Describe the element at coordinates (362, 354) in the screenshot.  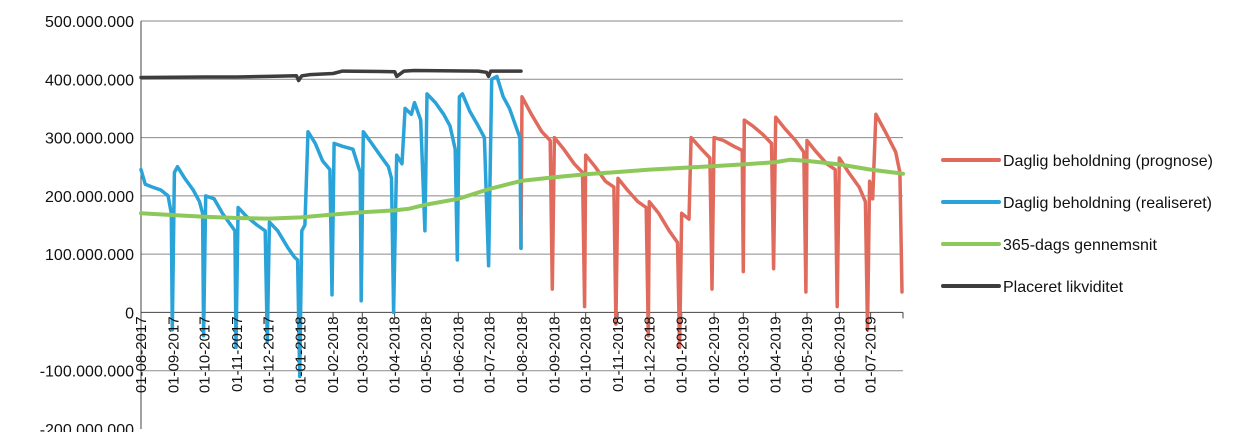
I see `x-tick-label: 01-03-2018` at that location.